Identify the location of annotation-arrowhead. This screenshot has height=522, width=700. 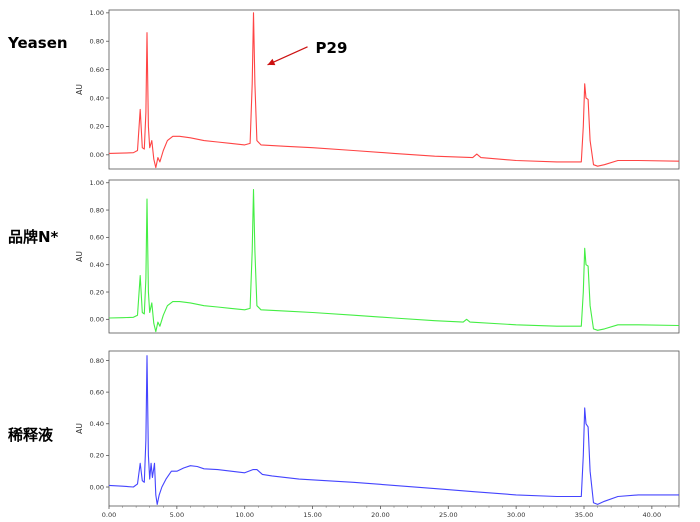
(271, 62).